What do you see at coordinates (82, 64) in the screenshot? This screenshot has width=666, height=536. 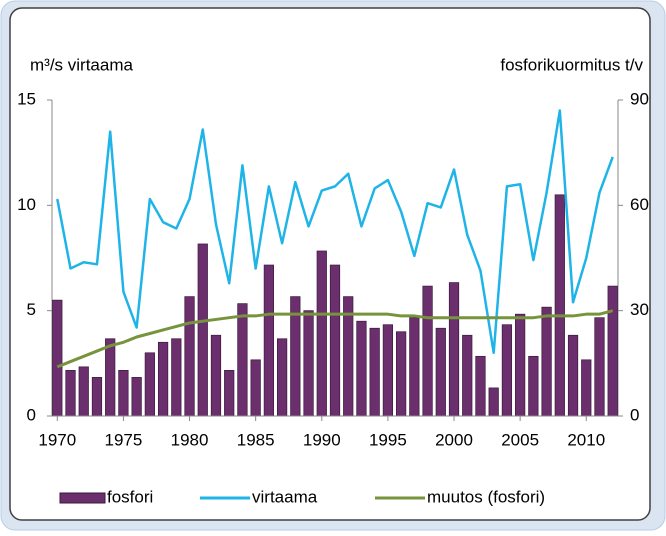 I see `y-axis-title: m³/s virtaama` at bounding box center [82, 64].